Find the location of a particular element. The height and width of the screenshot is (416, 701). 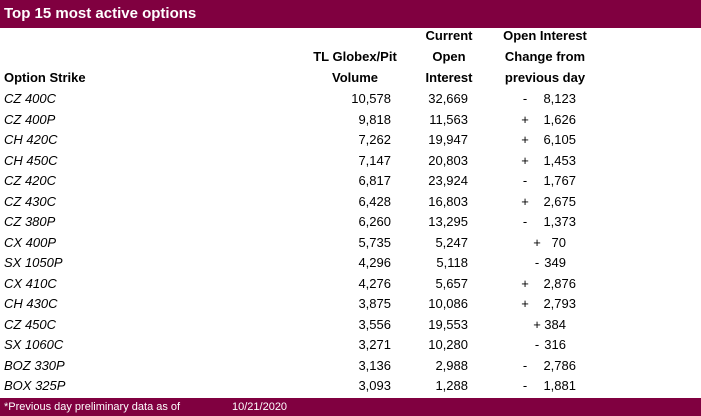

table-row: CZ 420C 6,817 23,924 -1,767 is located at coordinates (350, 181).